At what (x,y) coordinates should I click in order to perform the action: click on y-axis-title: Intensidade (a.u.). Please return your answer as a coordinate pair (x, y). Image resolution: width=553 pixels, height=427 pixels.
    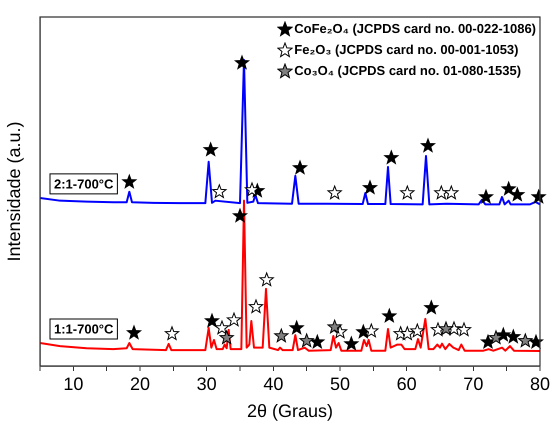
    Looking at the image, I should click on (14, 191).